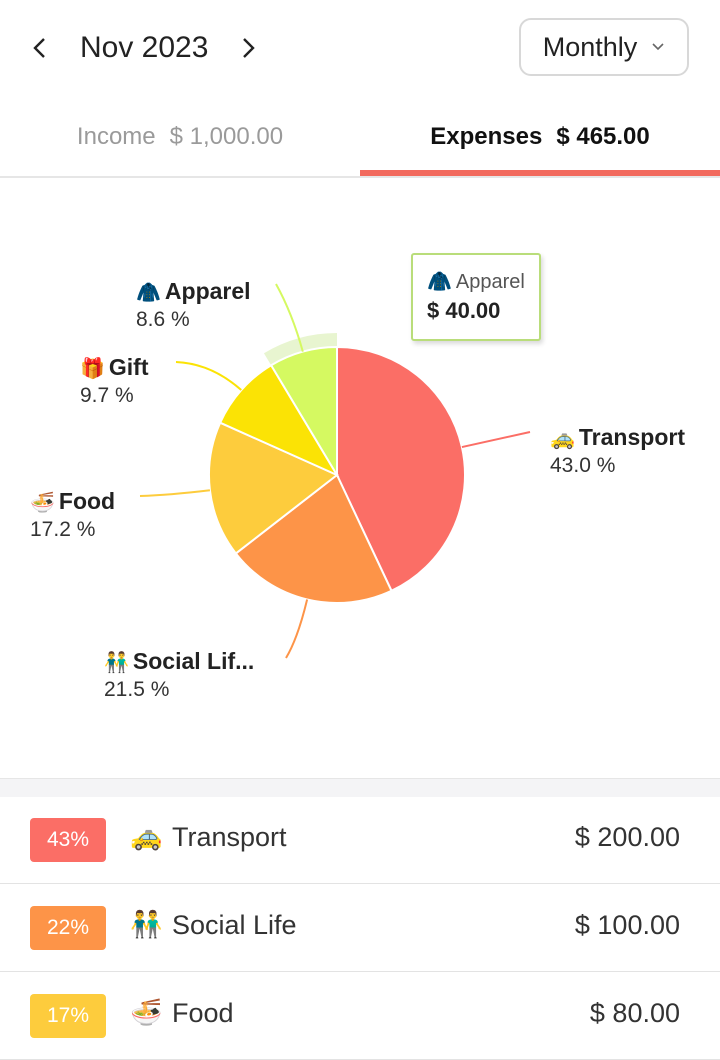  Describe the element at coordinates (107, 395) in the screenshot. I see `label-gift-percent: 9.7 %` at that location.